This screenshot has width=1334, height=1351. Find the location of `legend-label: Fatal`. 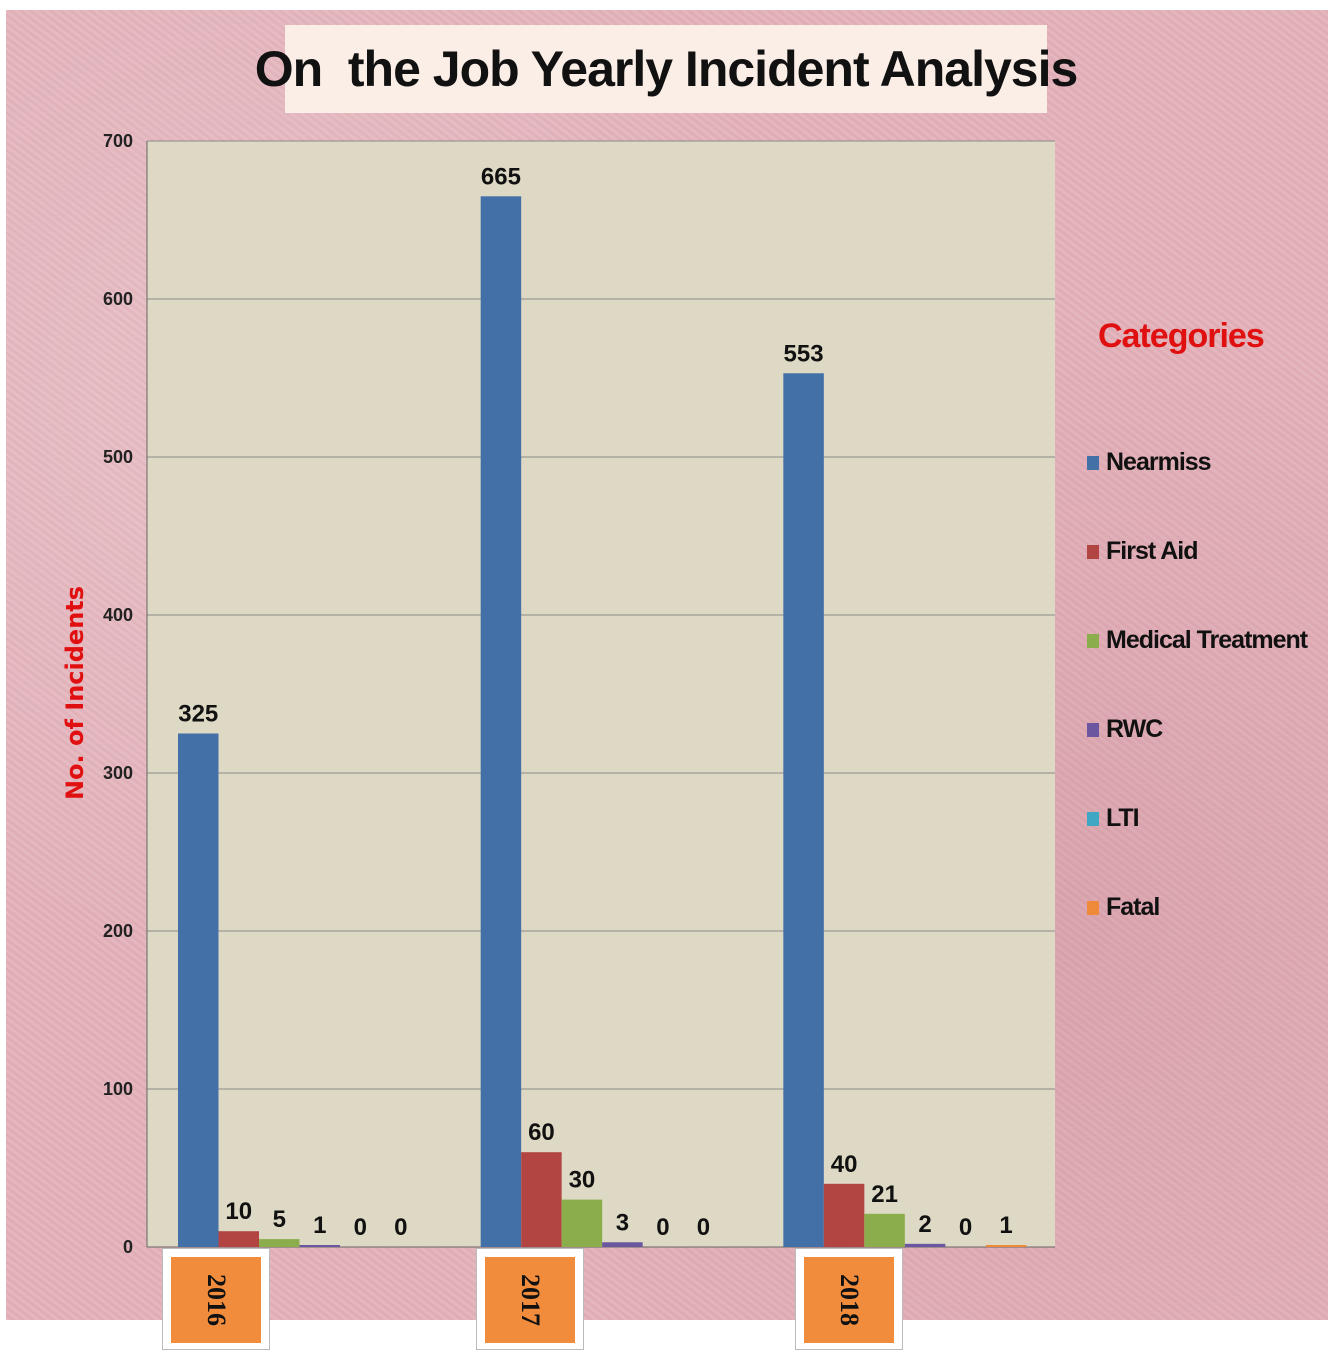

legend-label: Fatal is located at coordinates (1133, 907).